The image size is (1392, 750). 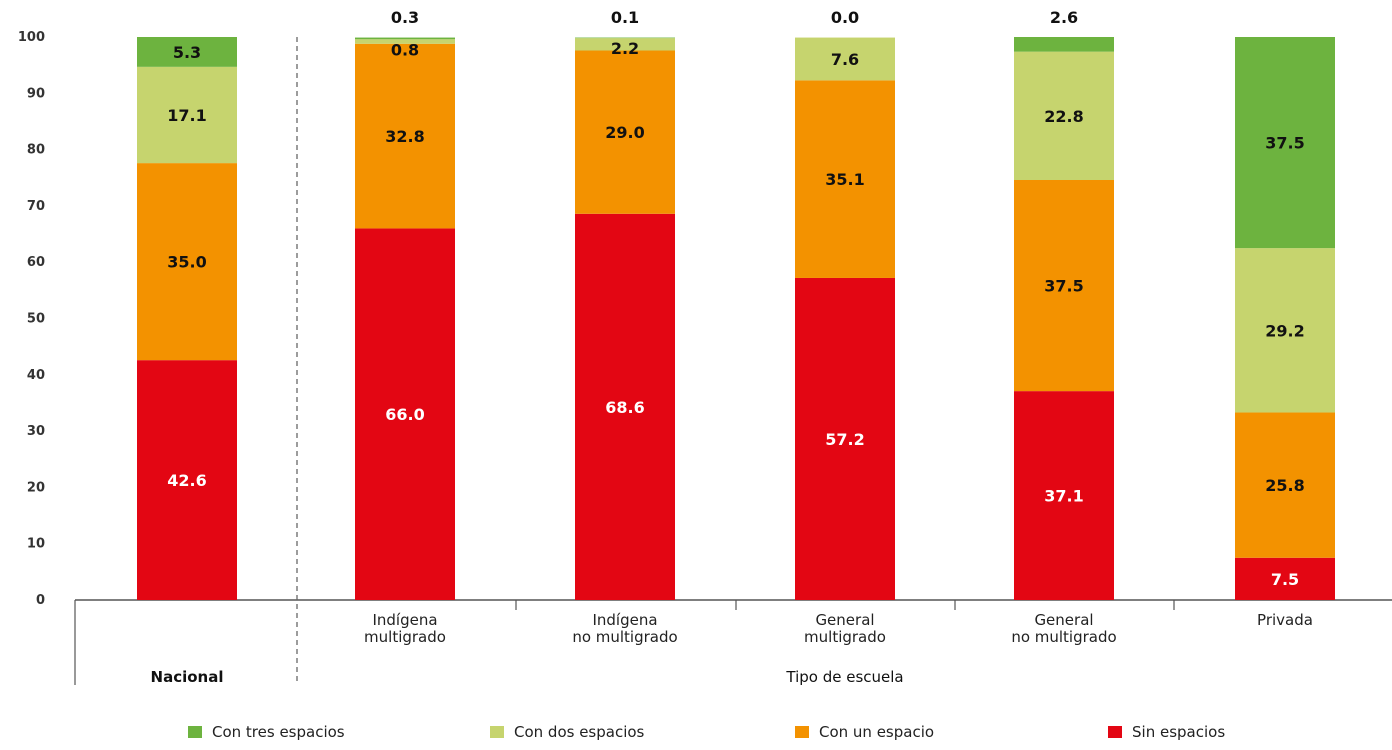 What do you see at coordinates (187, 677) in the screenshot?
I see `group-label-nacional: Nacional` at bounding box center [187, 677].